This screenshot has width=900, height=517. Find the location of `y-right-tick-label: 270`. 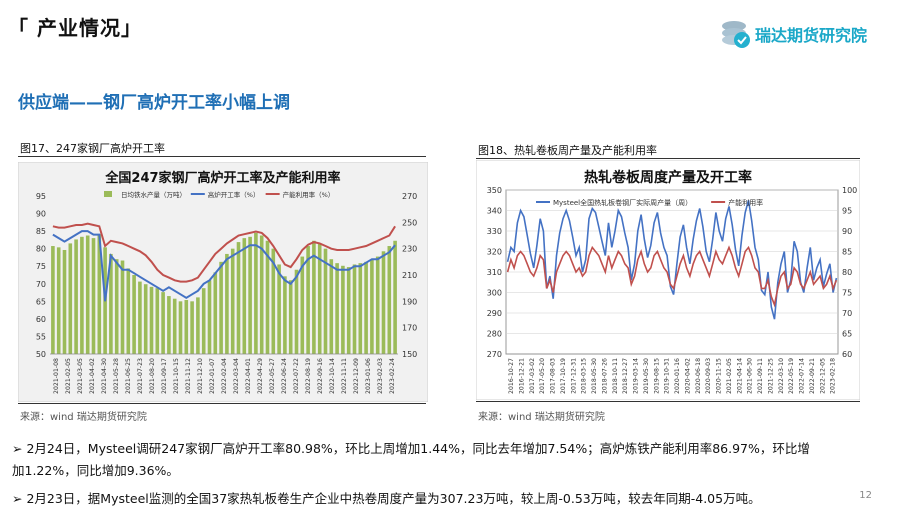

y-right-tick-label: 270 is located at coordinates (409, 196).